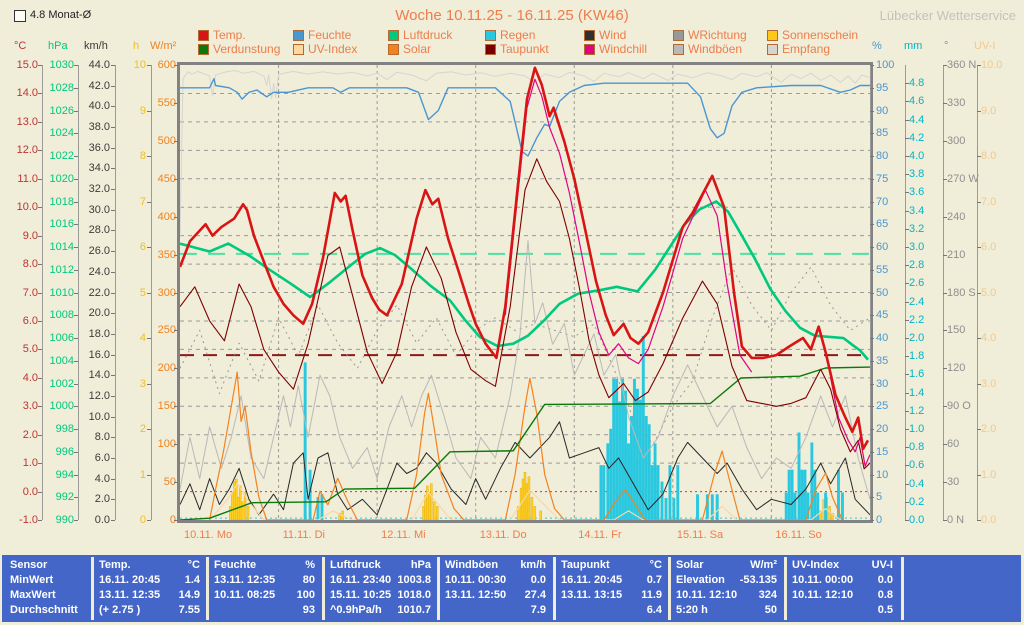  I want to click on tick-wm2: 50, so click(169, 482).